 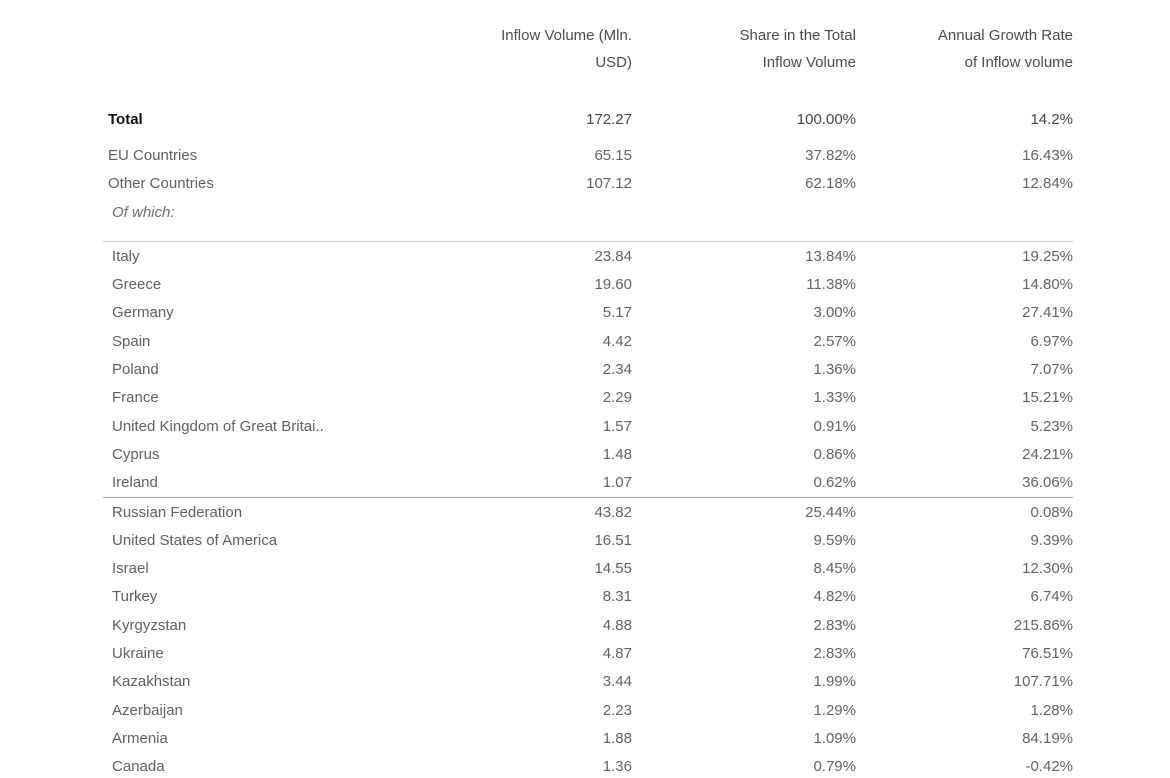 I want to click on cell-growth-rate: 12.30%, so click(x=1047, y=569).